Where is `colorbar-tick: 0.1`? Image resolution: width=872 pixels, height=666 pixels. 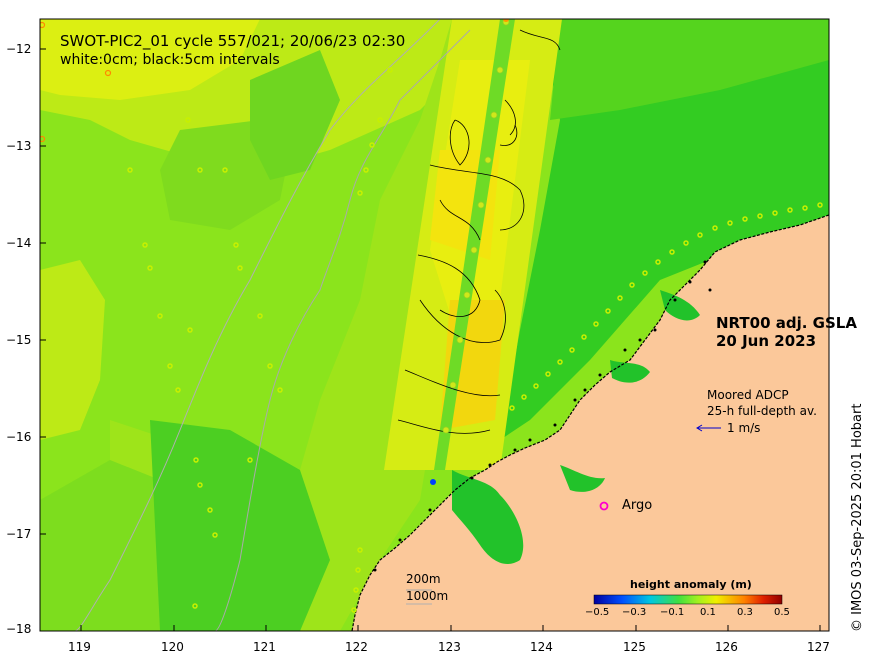
colorbar-tick: 0.1 is located at coordinates (708, 612).